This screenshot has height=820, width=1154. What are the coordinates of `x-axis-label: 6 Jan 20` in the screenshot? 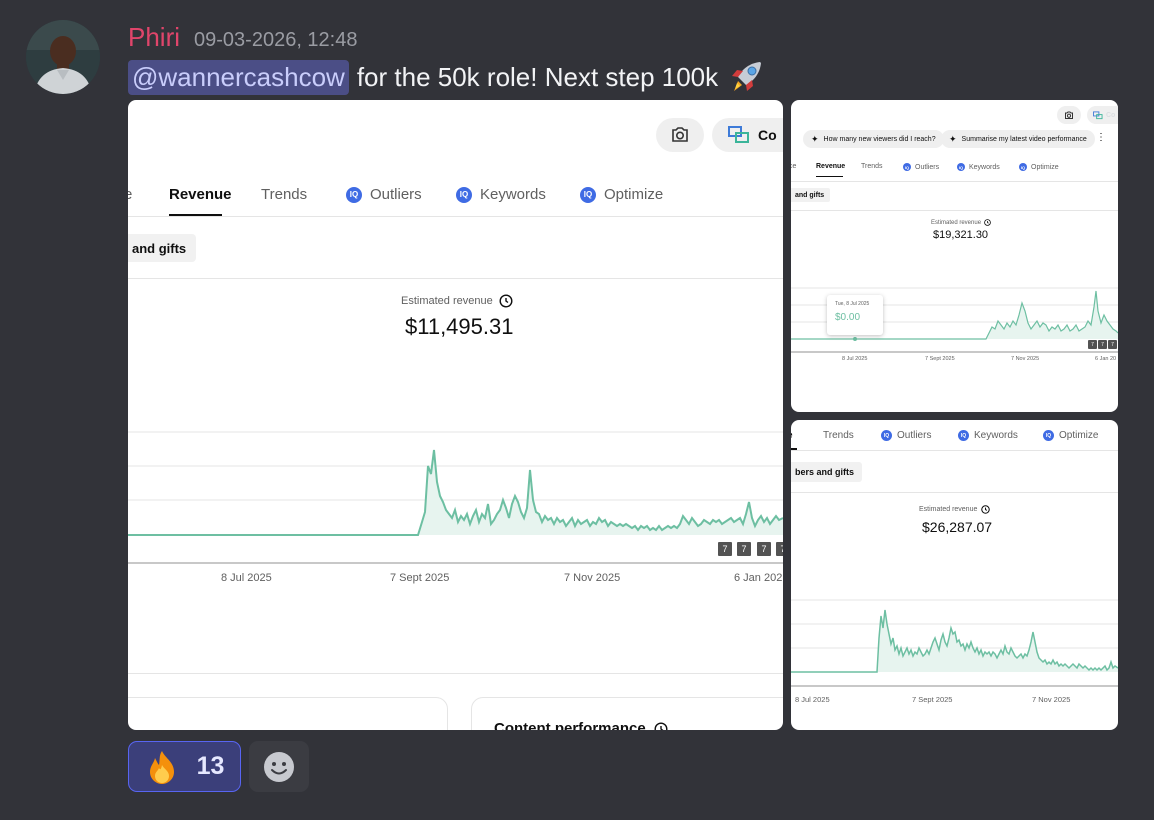 It's located at (1106, 359).